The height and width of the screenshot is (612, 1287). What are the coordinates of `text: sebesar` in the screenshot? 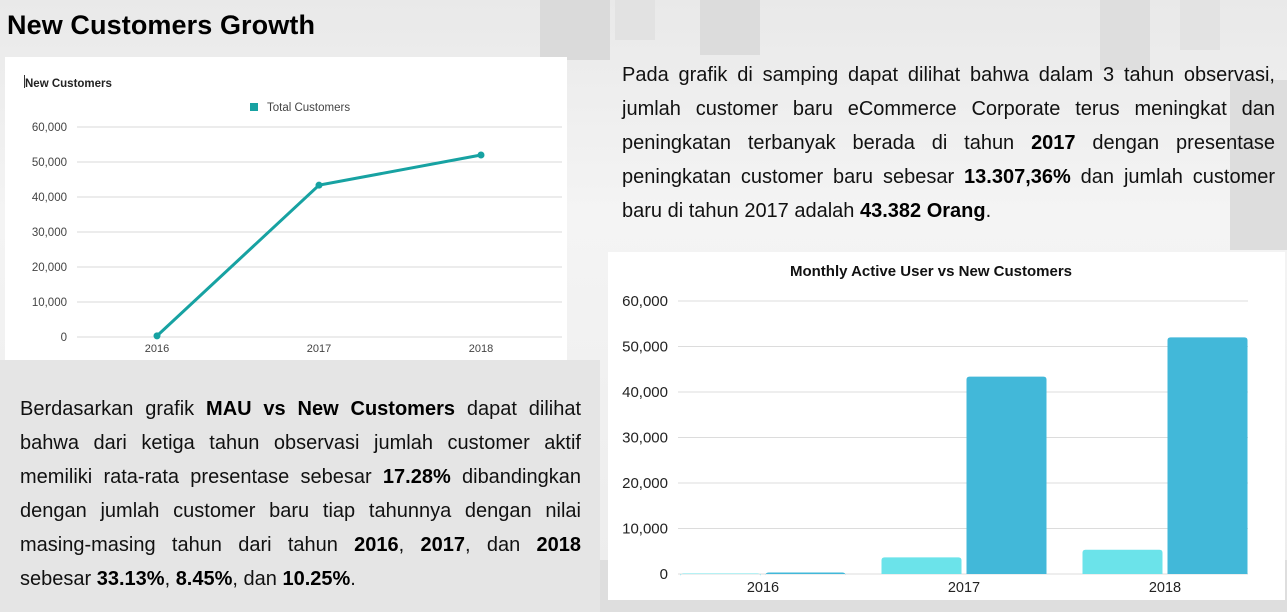 It's located at (58, 579).